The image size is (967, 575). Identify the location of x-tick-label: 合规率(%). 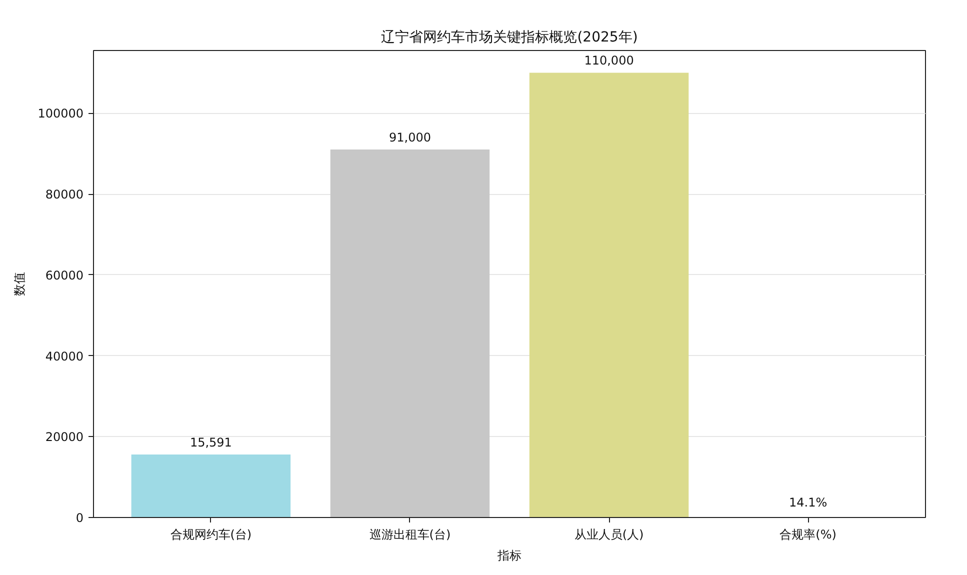
(808, 535).